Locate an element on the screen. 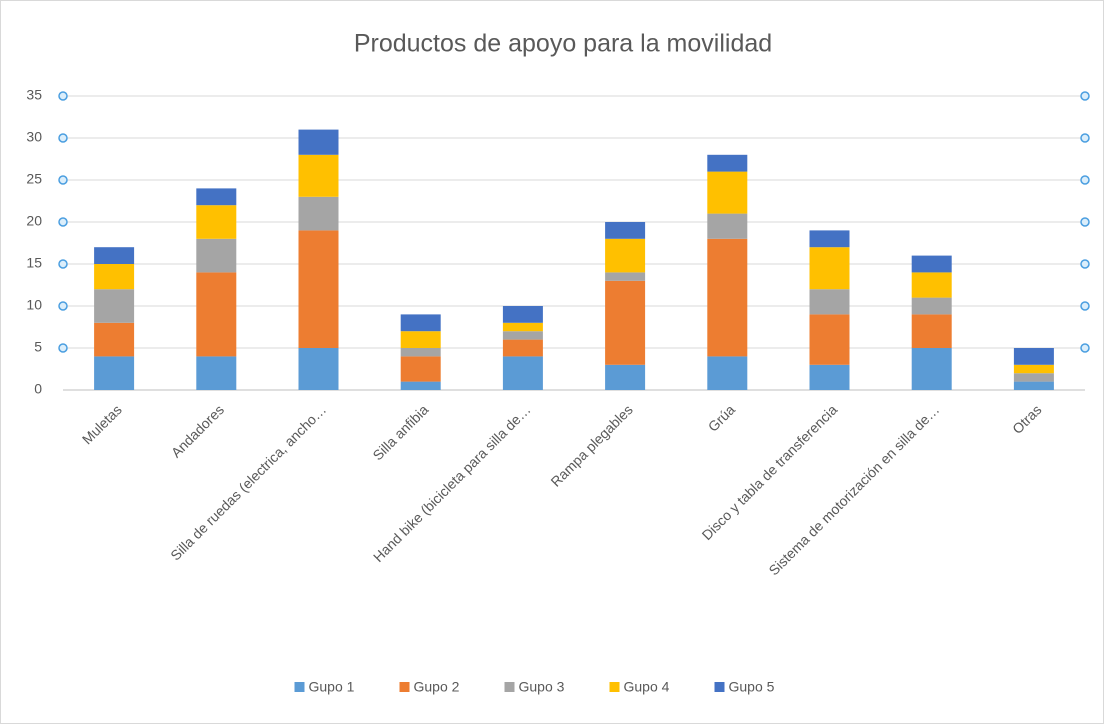 This screenshot has width=1104, height=724. y-tick-label: 5 is located at coordinates (38, 347).